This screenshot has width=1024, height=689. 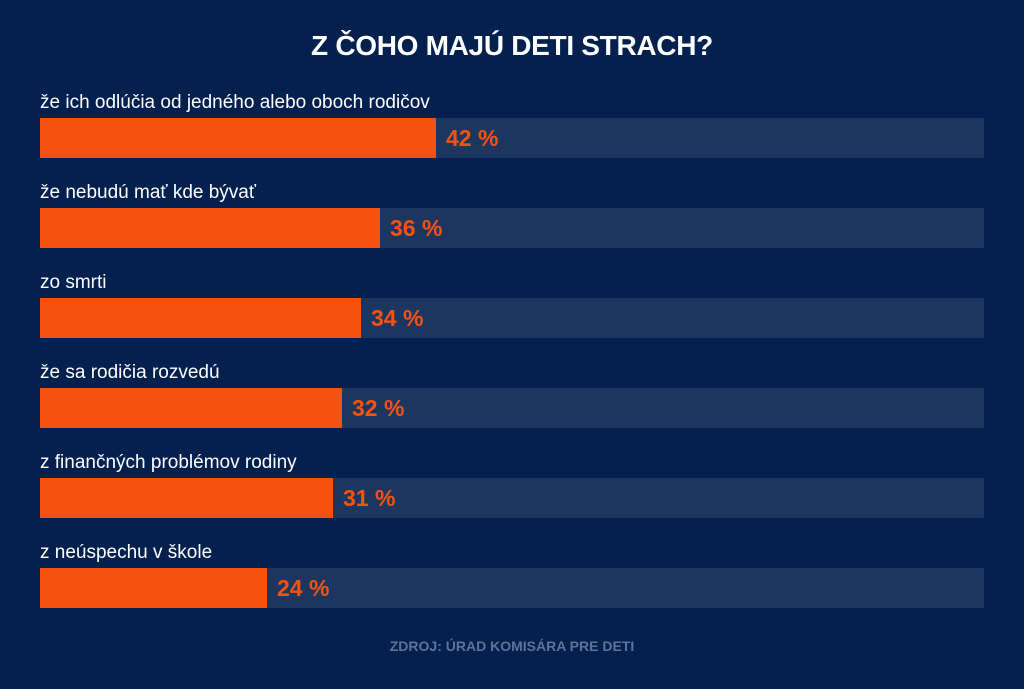 What do you see at coordinates (512, 45) in the screenshot?
I see `chart-title: Z ČOHO MAJÚ DETI STRACH?` at bounding box center [512, 45].